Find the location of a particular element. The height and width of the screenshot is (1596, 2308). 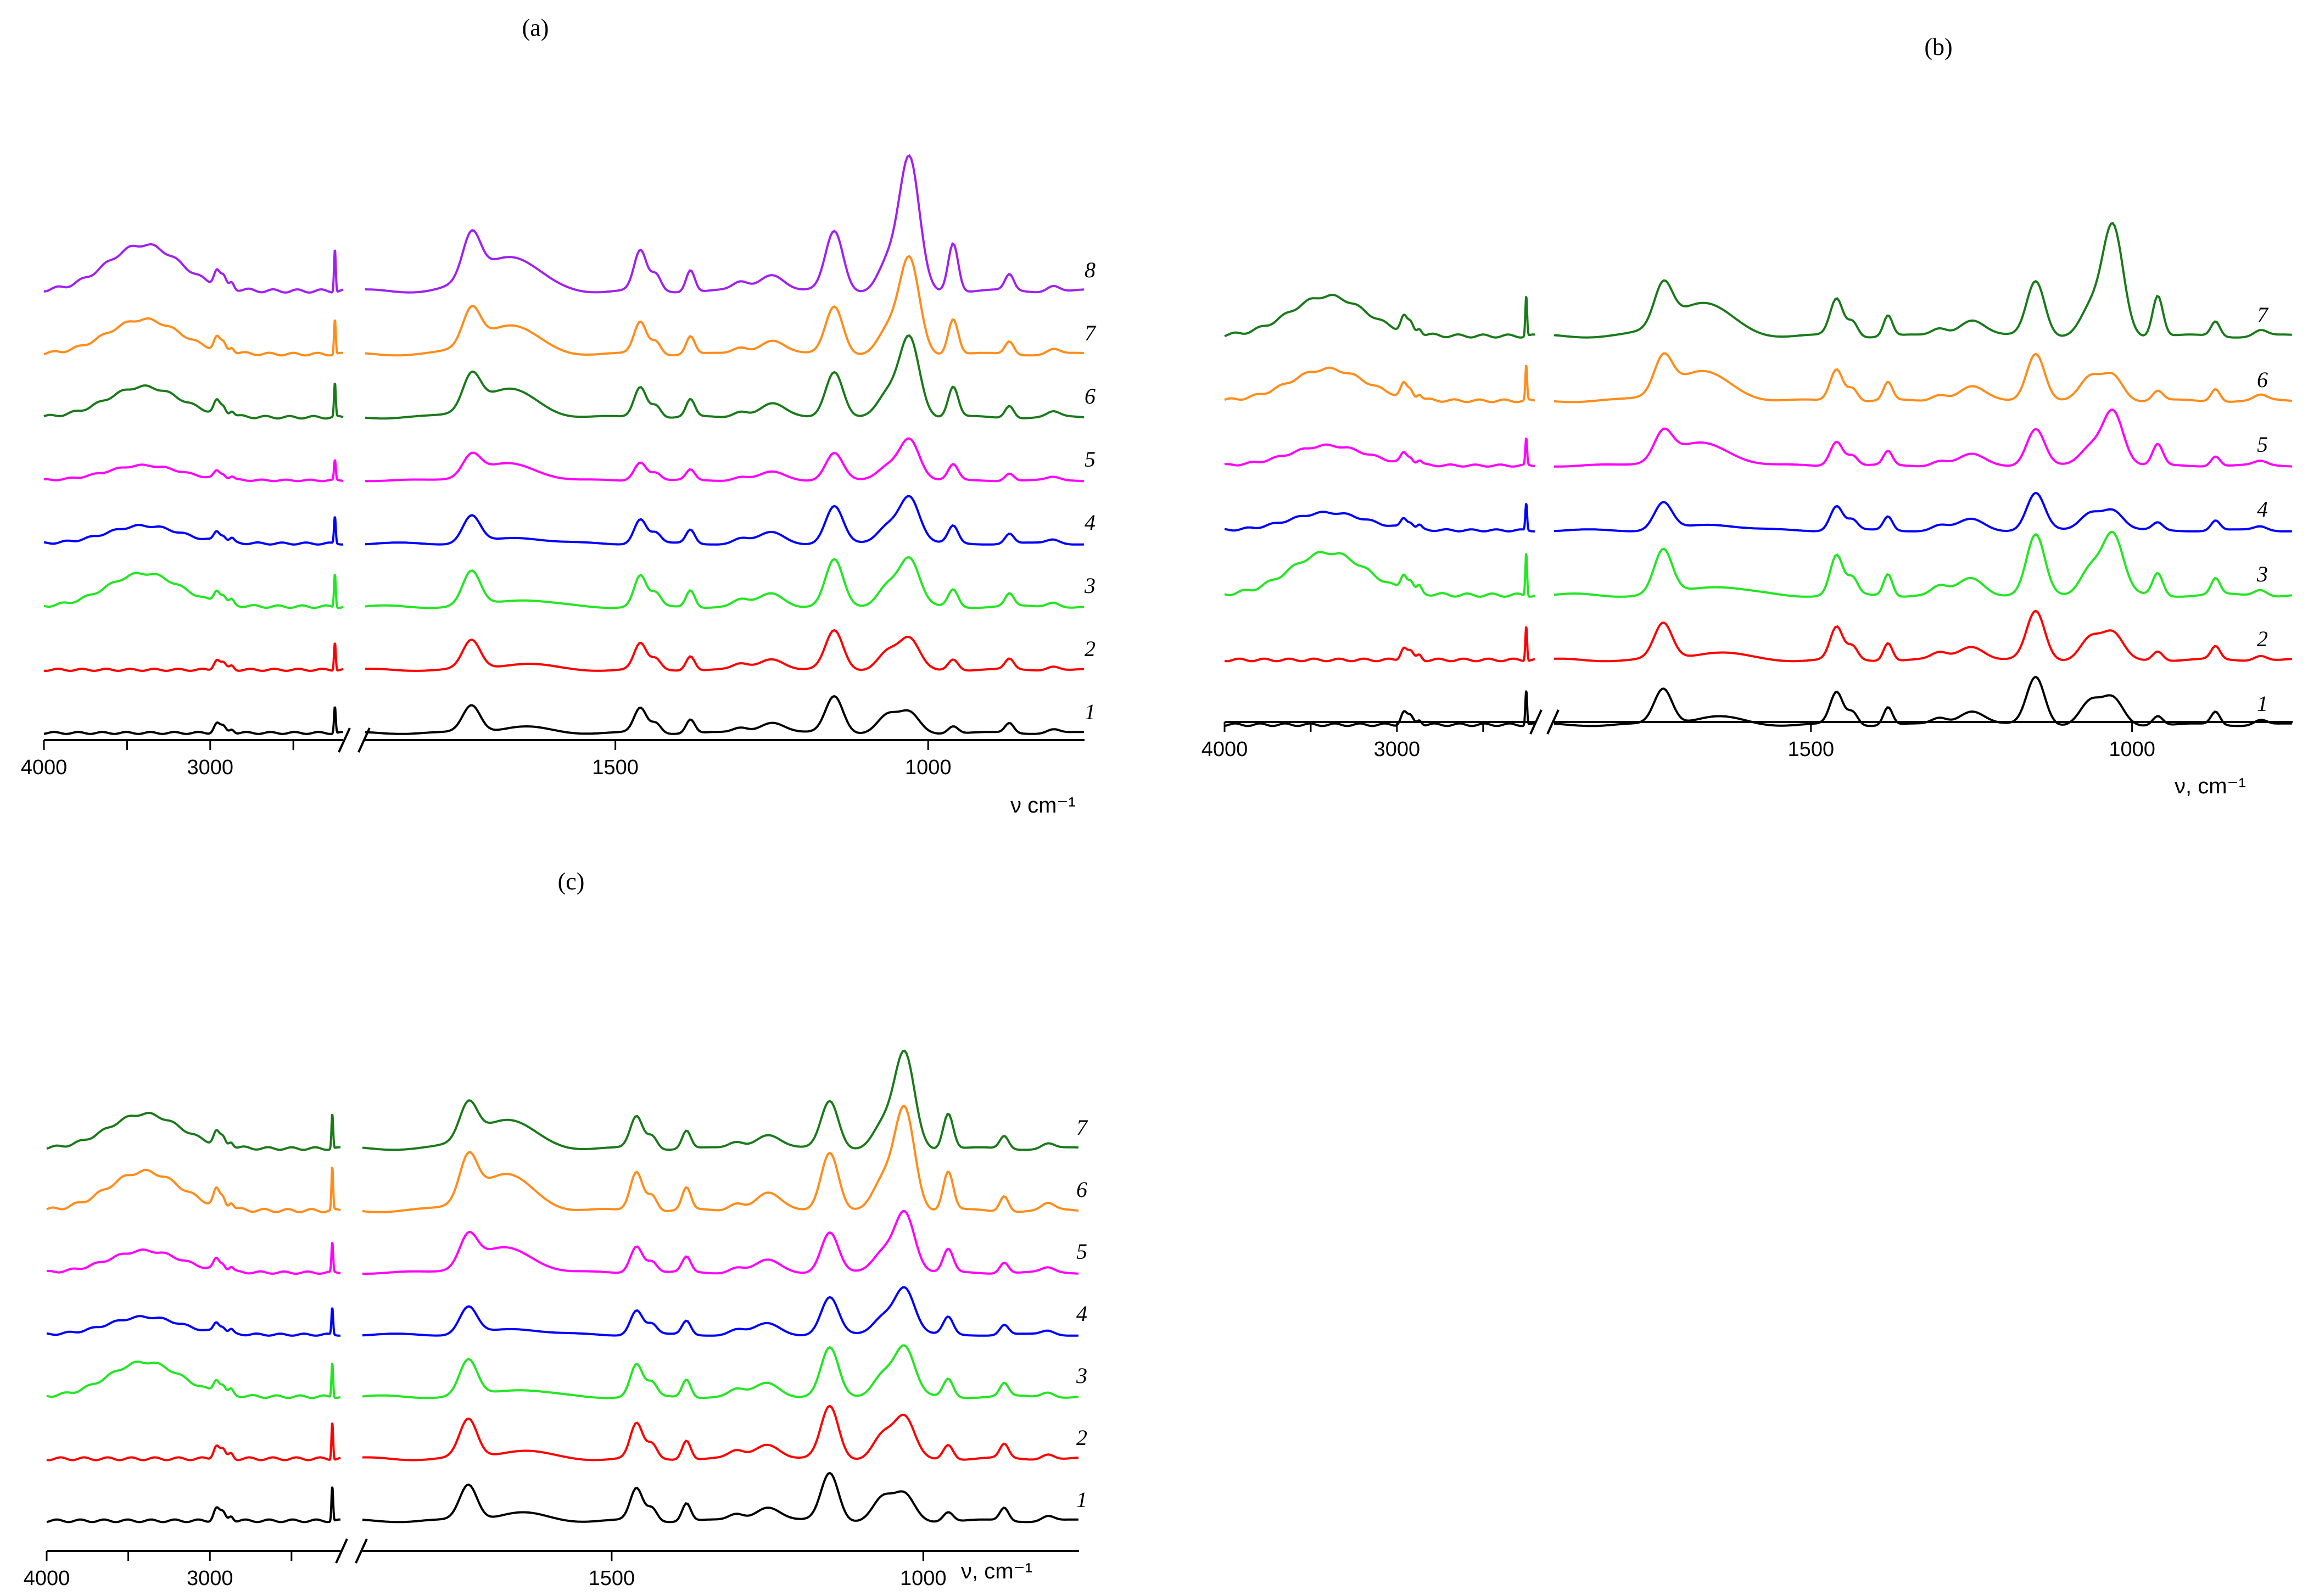

x-axis-label: ν cm⁻¹ is located at coordinates (1043, 805).